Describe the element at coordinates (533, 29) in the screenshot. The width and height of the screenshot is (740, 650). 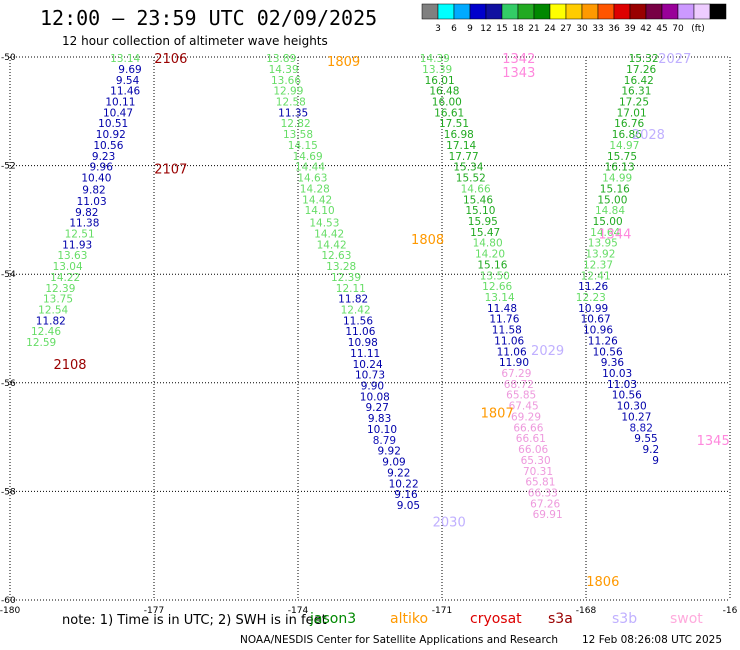
I see `colorbar-label: 21` at that location.